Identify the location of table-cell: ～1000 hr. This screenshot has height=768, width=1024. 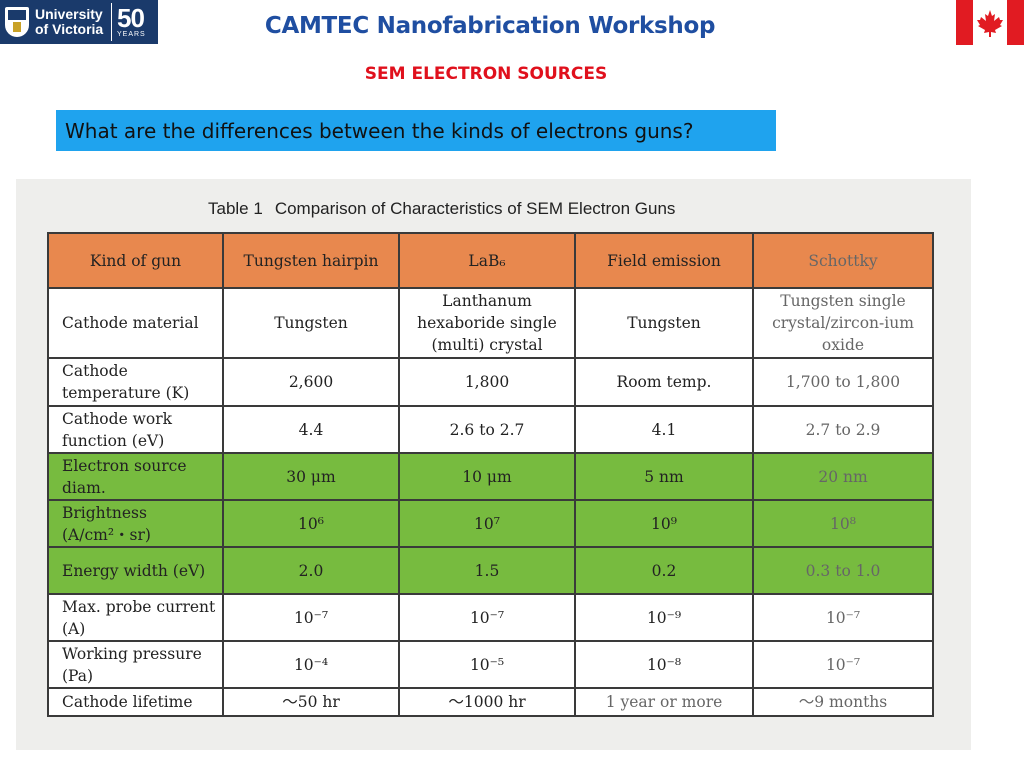
(487, 702).